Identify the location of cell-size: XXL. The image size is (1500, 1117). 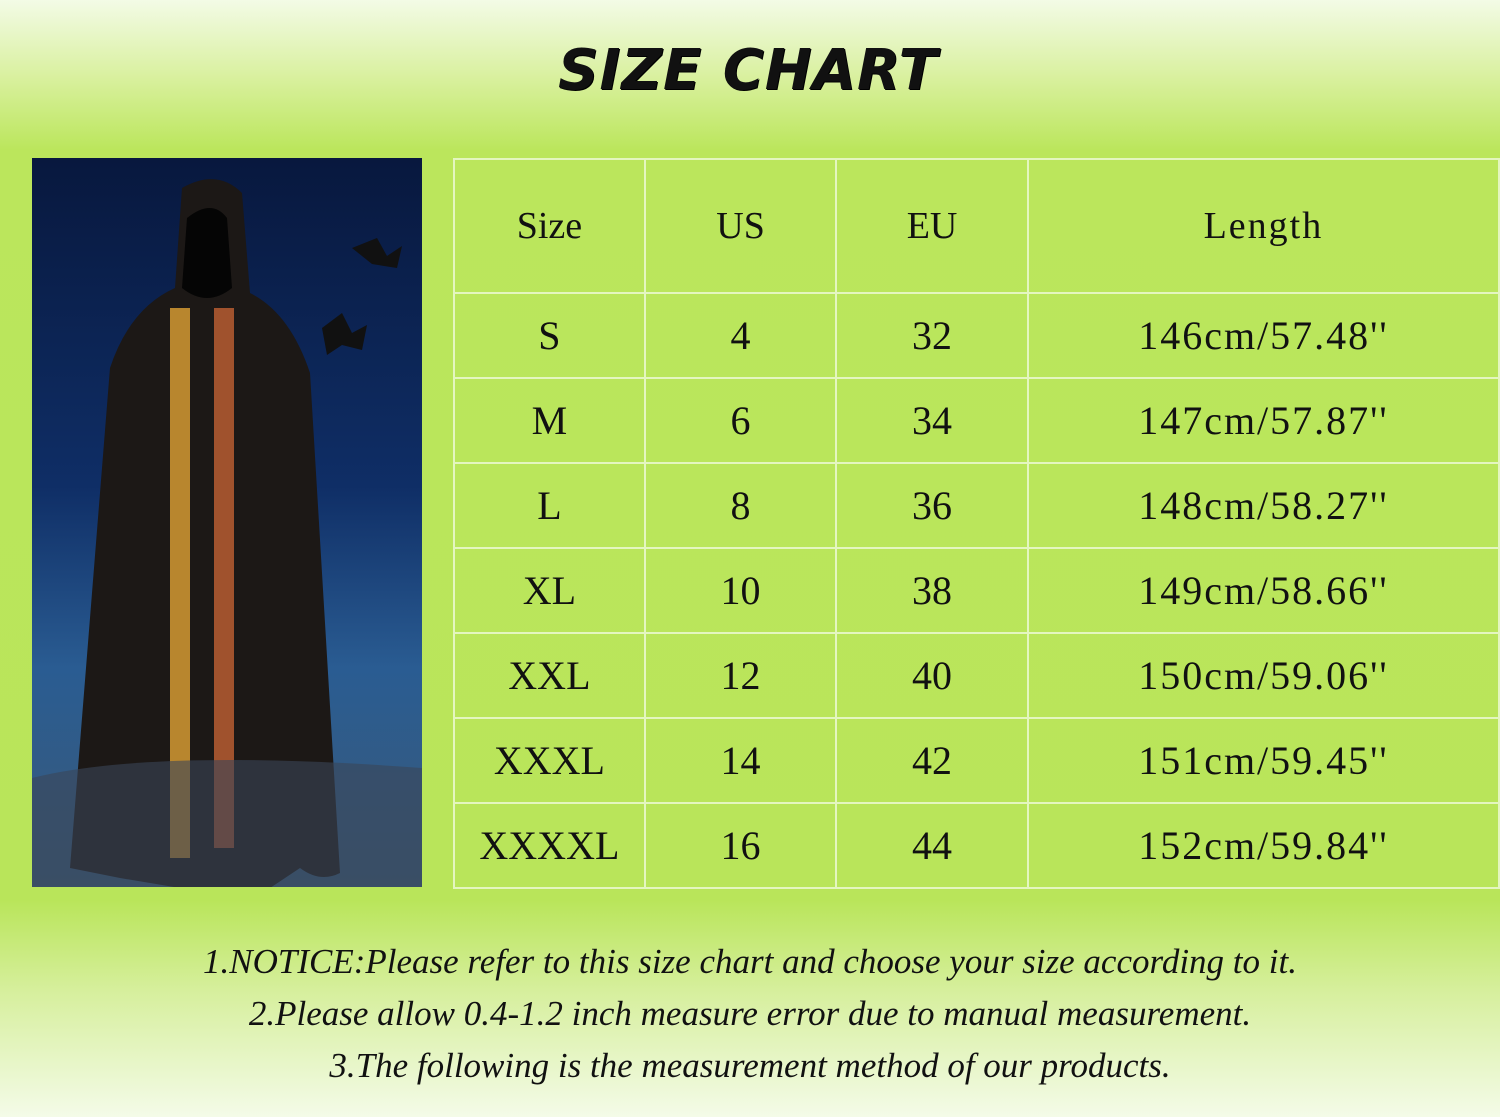
(549, 675).